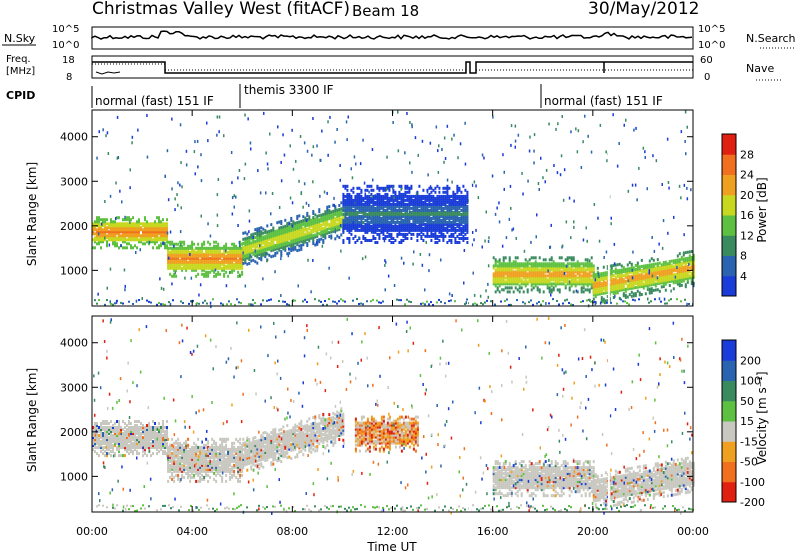 This screenshot has height=554, width=800. Describe the element at coordinates (392, 67) in the screenshot. I see `frequency-trace` at that location.